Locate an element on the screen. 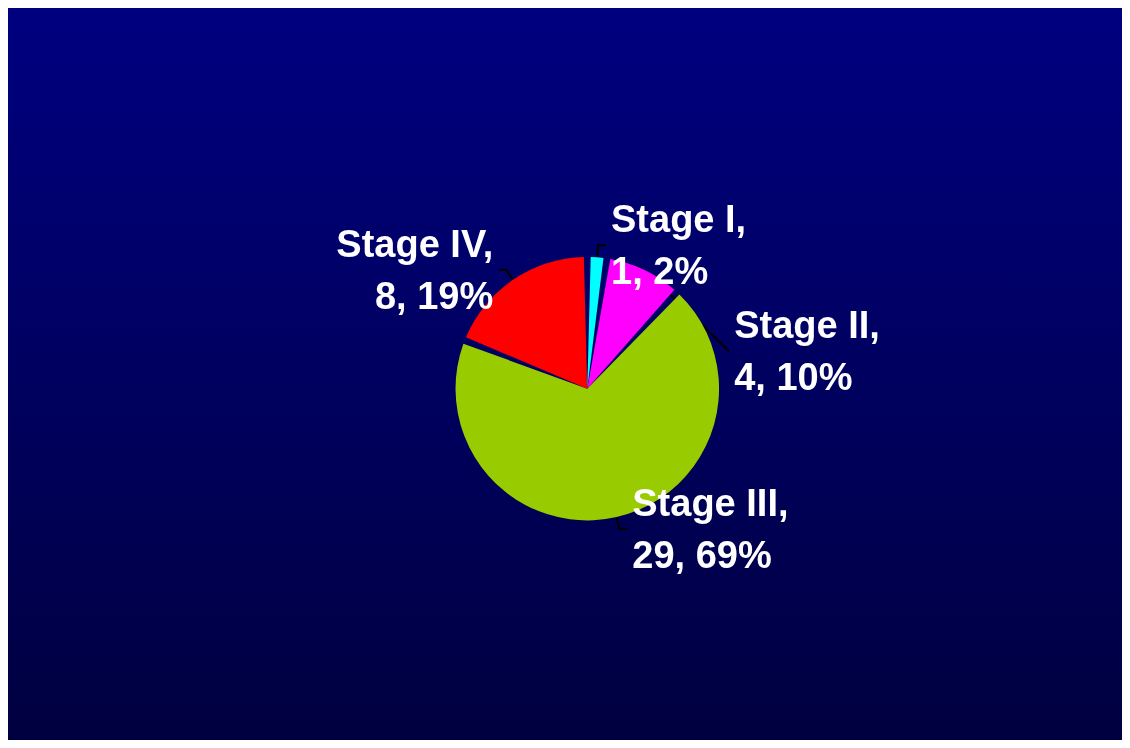 The image size is (1130, 748). slice-label: Stage II, 4, 10% is located at coordinates (807, 351).